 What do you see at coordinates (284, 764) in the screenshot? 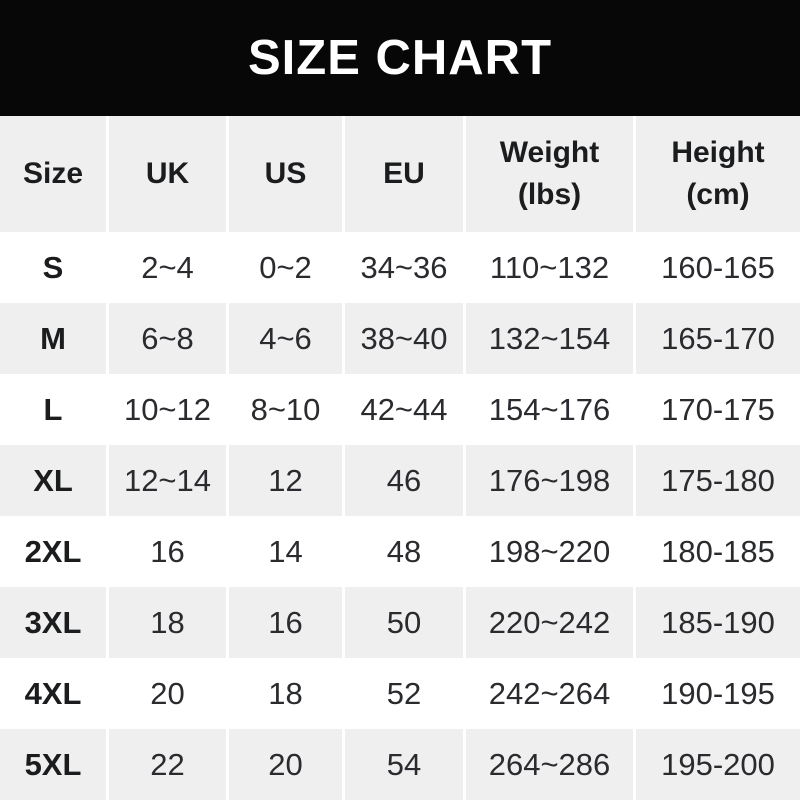
I see `us-cell: 20` at bounding box center [284, 764].